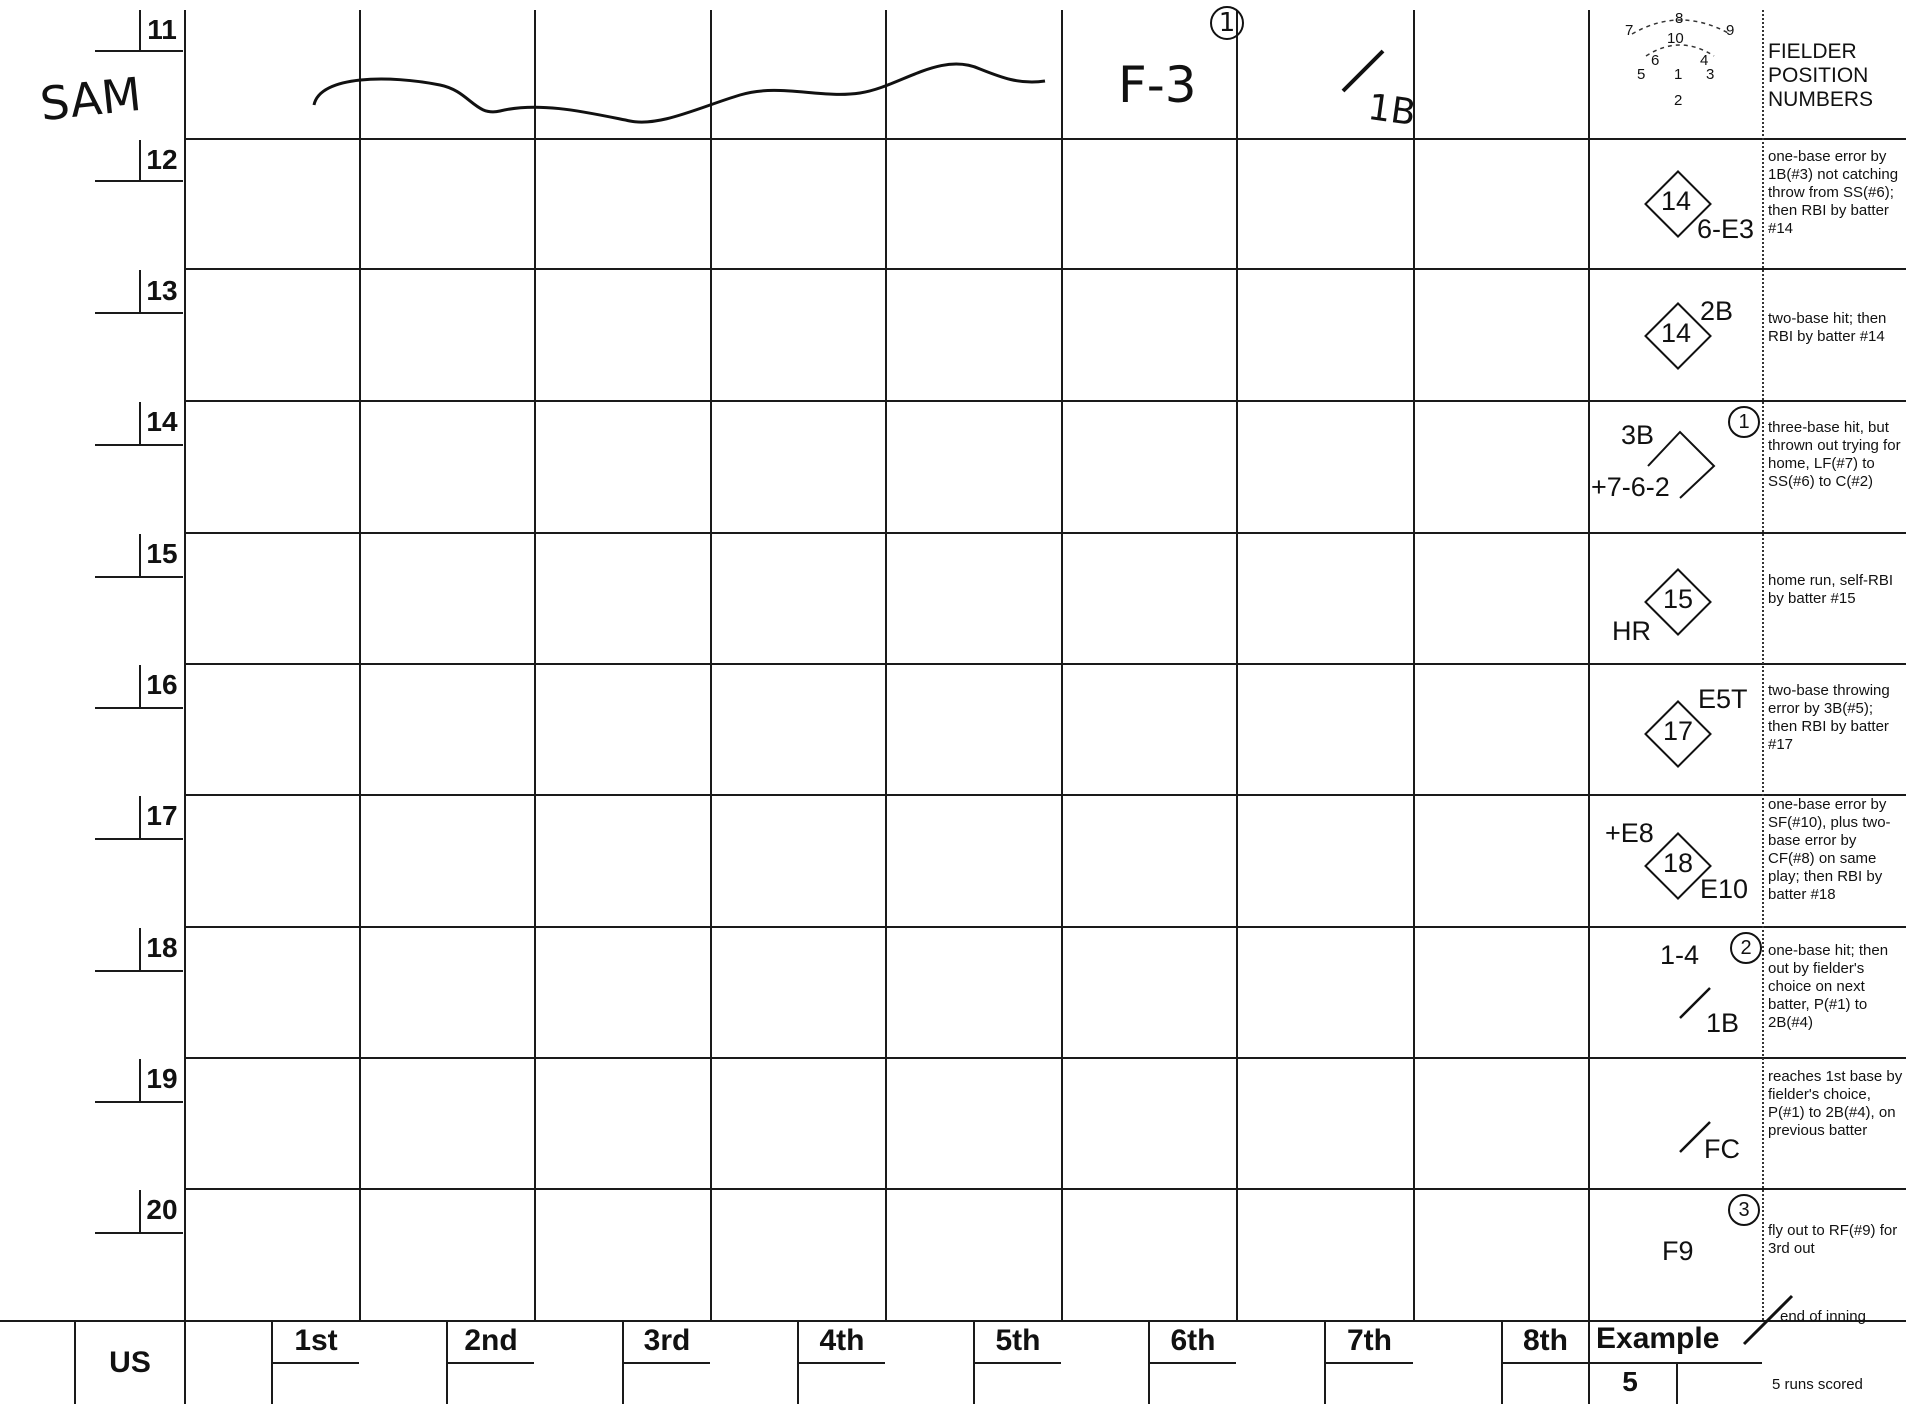 The image size is (1906, 1404). What do you see at coordinates (1722, 1023) in the screenshot?
I see `example-mark: 1B` at bounding box center [1722, 1023].